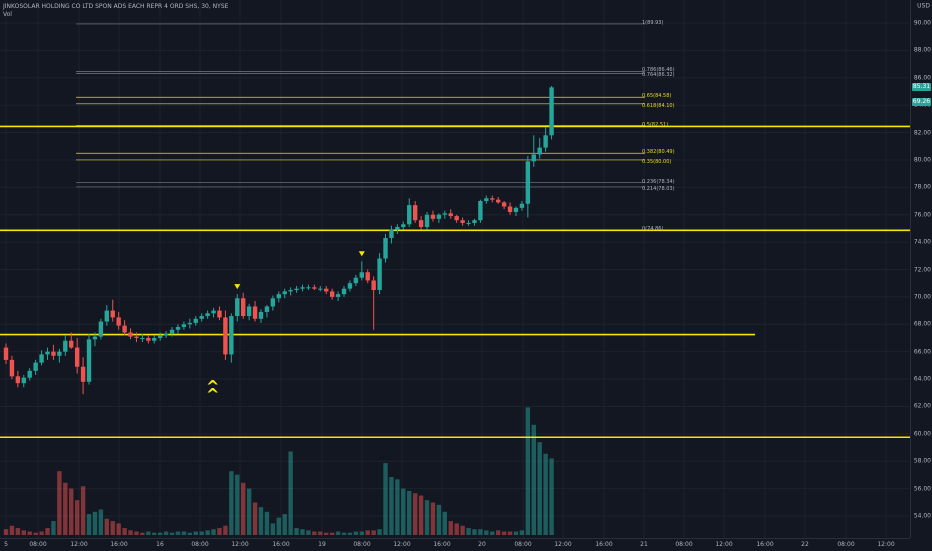 The image size is (932, 551). What do you see at coordinates (7, 14) in the screenshot?
I see `volume-indicator-label: Vol` at bounding box center [7, 14].